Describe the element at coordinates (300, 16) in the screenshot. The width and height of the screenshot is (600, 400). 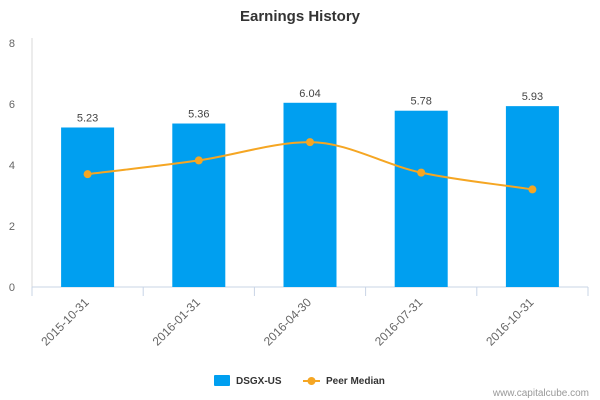
I see `chart-title: Earnings History` at that location.